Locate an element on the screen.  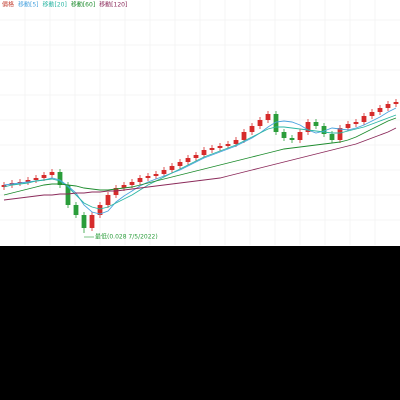
legend-label: 價格 is located at coordinates (8, 5).